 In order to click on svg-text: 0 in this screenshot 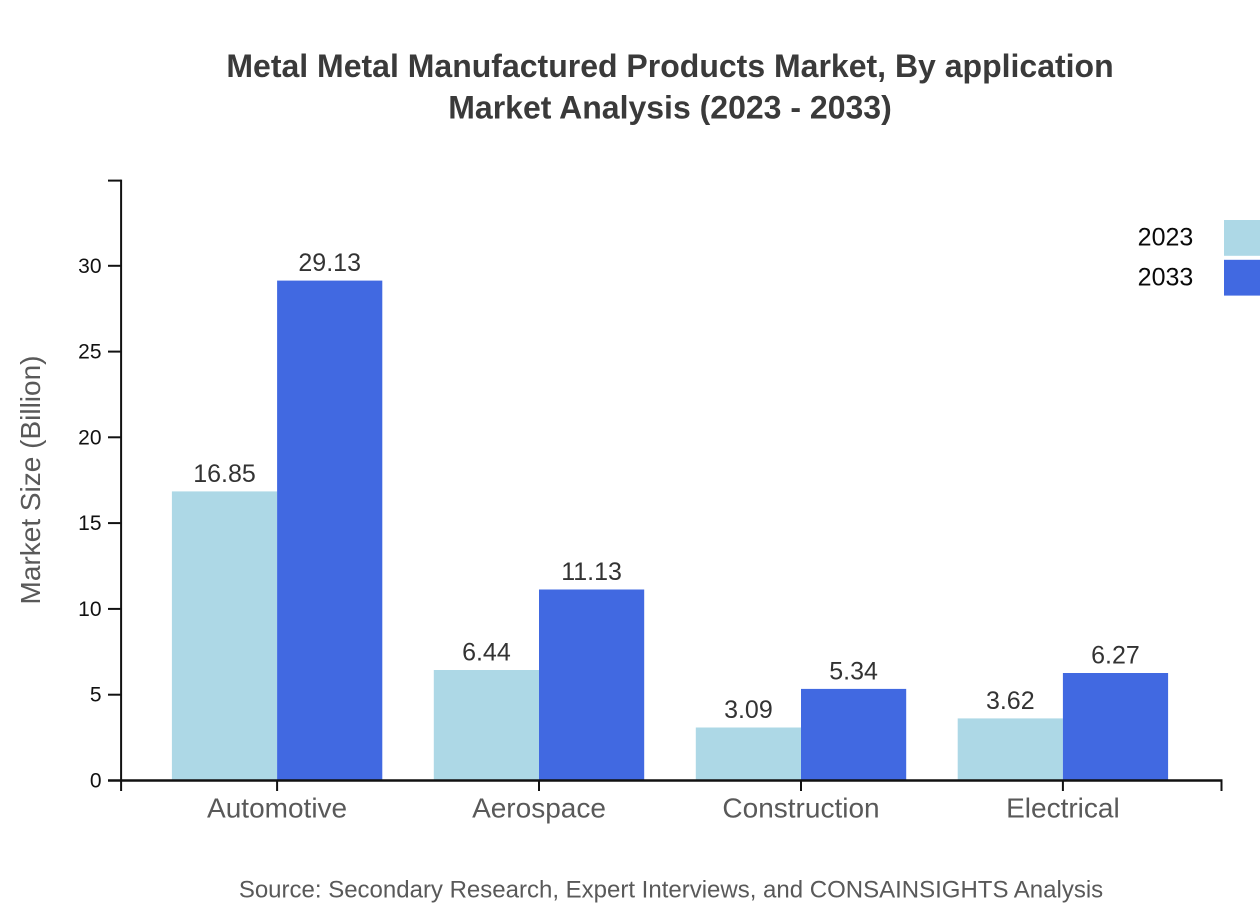, I will do `click(96, 781)`.